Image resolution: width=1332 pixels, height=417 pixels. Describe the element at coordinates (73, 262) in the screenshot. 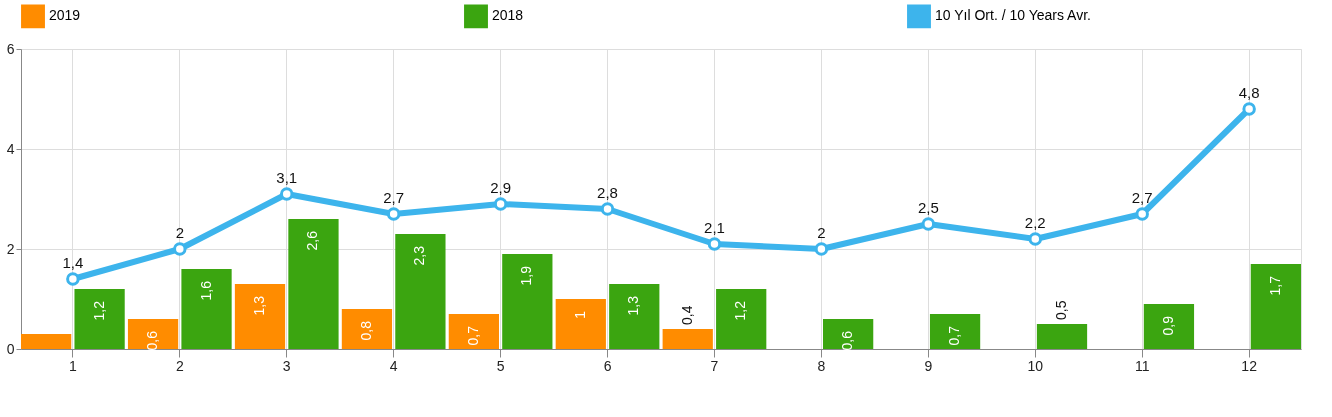

I see `data-label: 1,4` at that location.